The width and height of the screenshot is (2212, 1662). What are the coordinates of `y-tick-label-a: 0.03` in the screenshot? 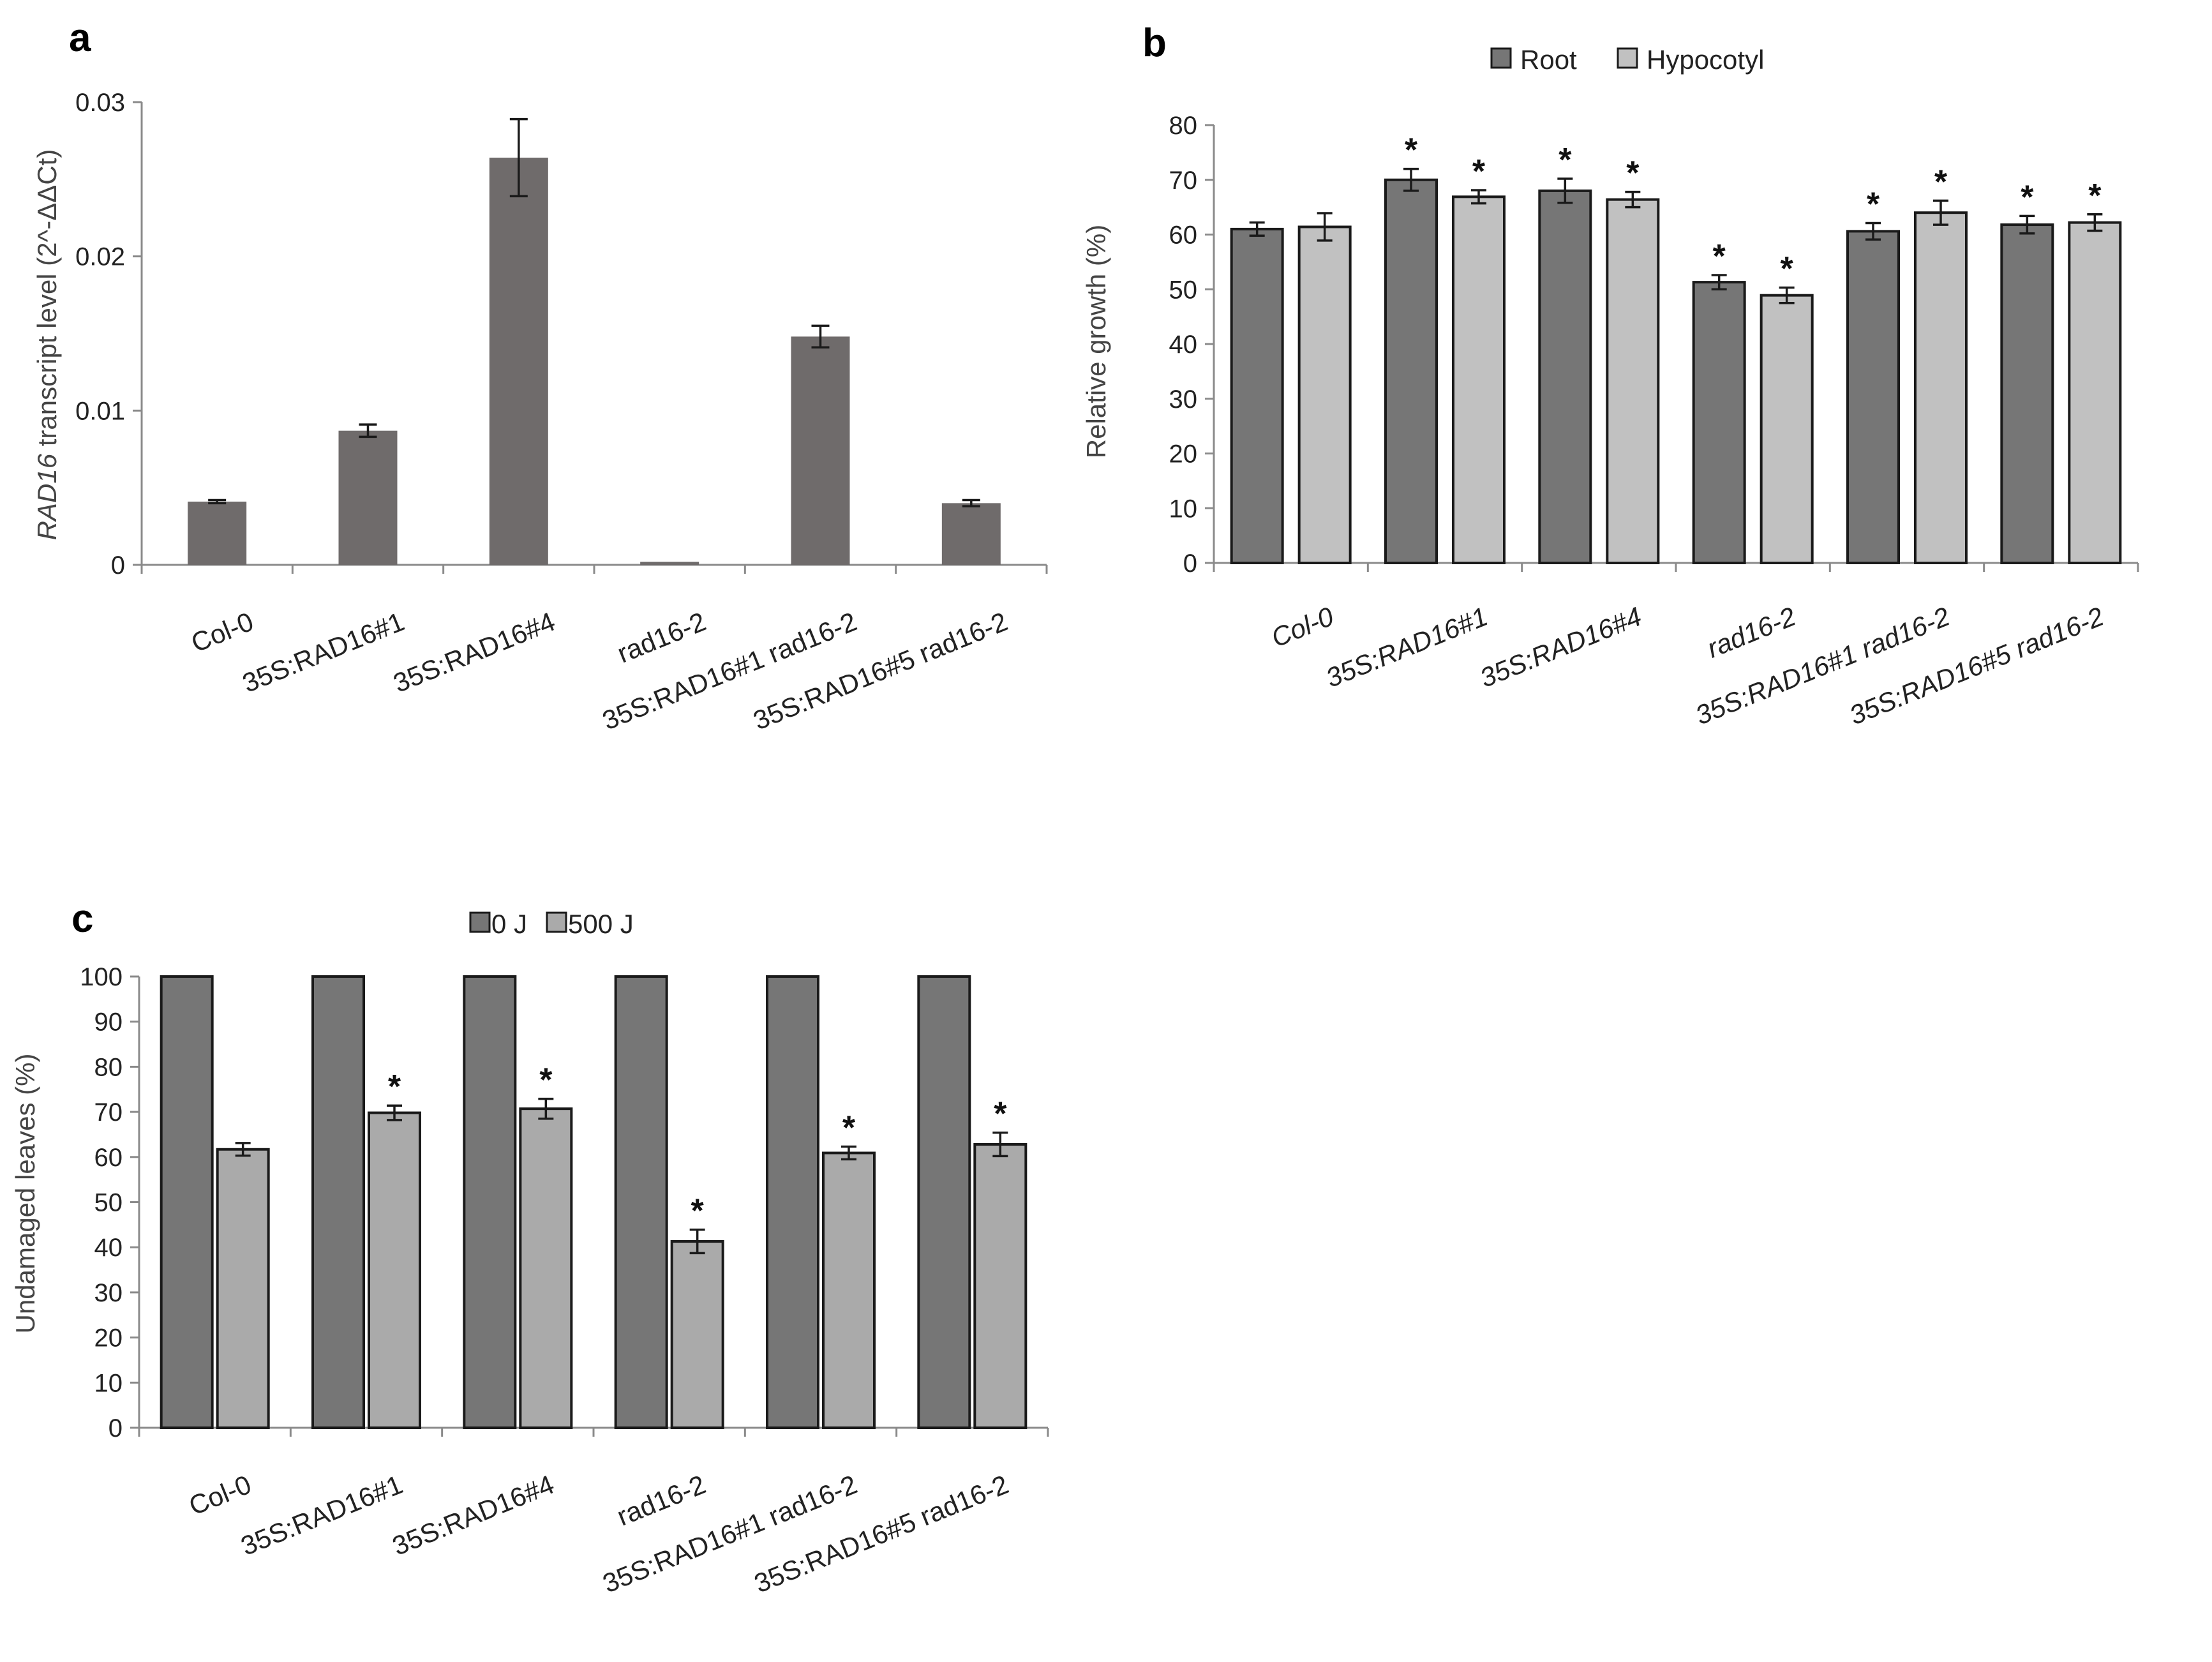 It's located at (100, 103).